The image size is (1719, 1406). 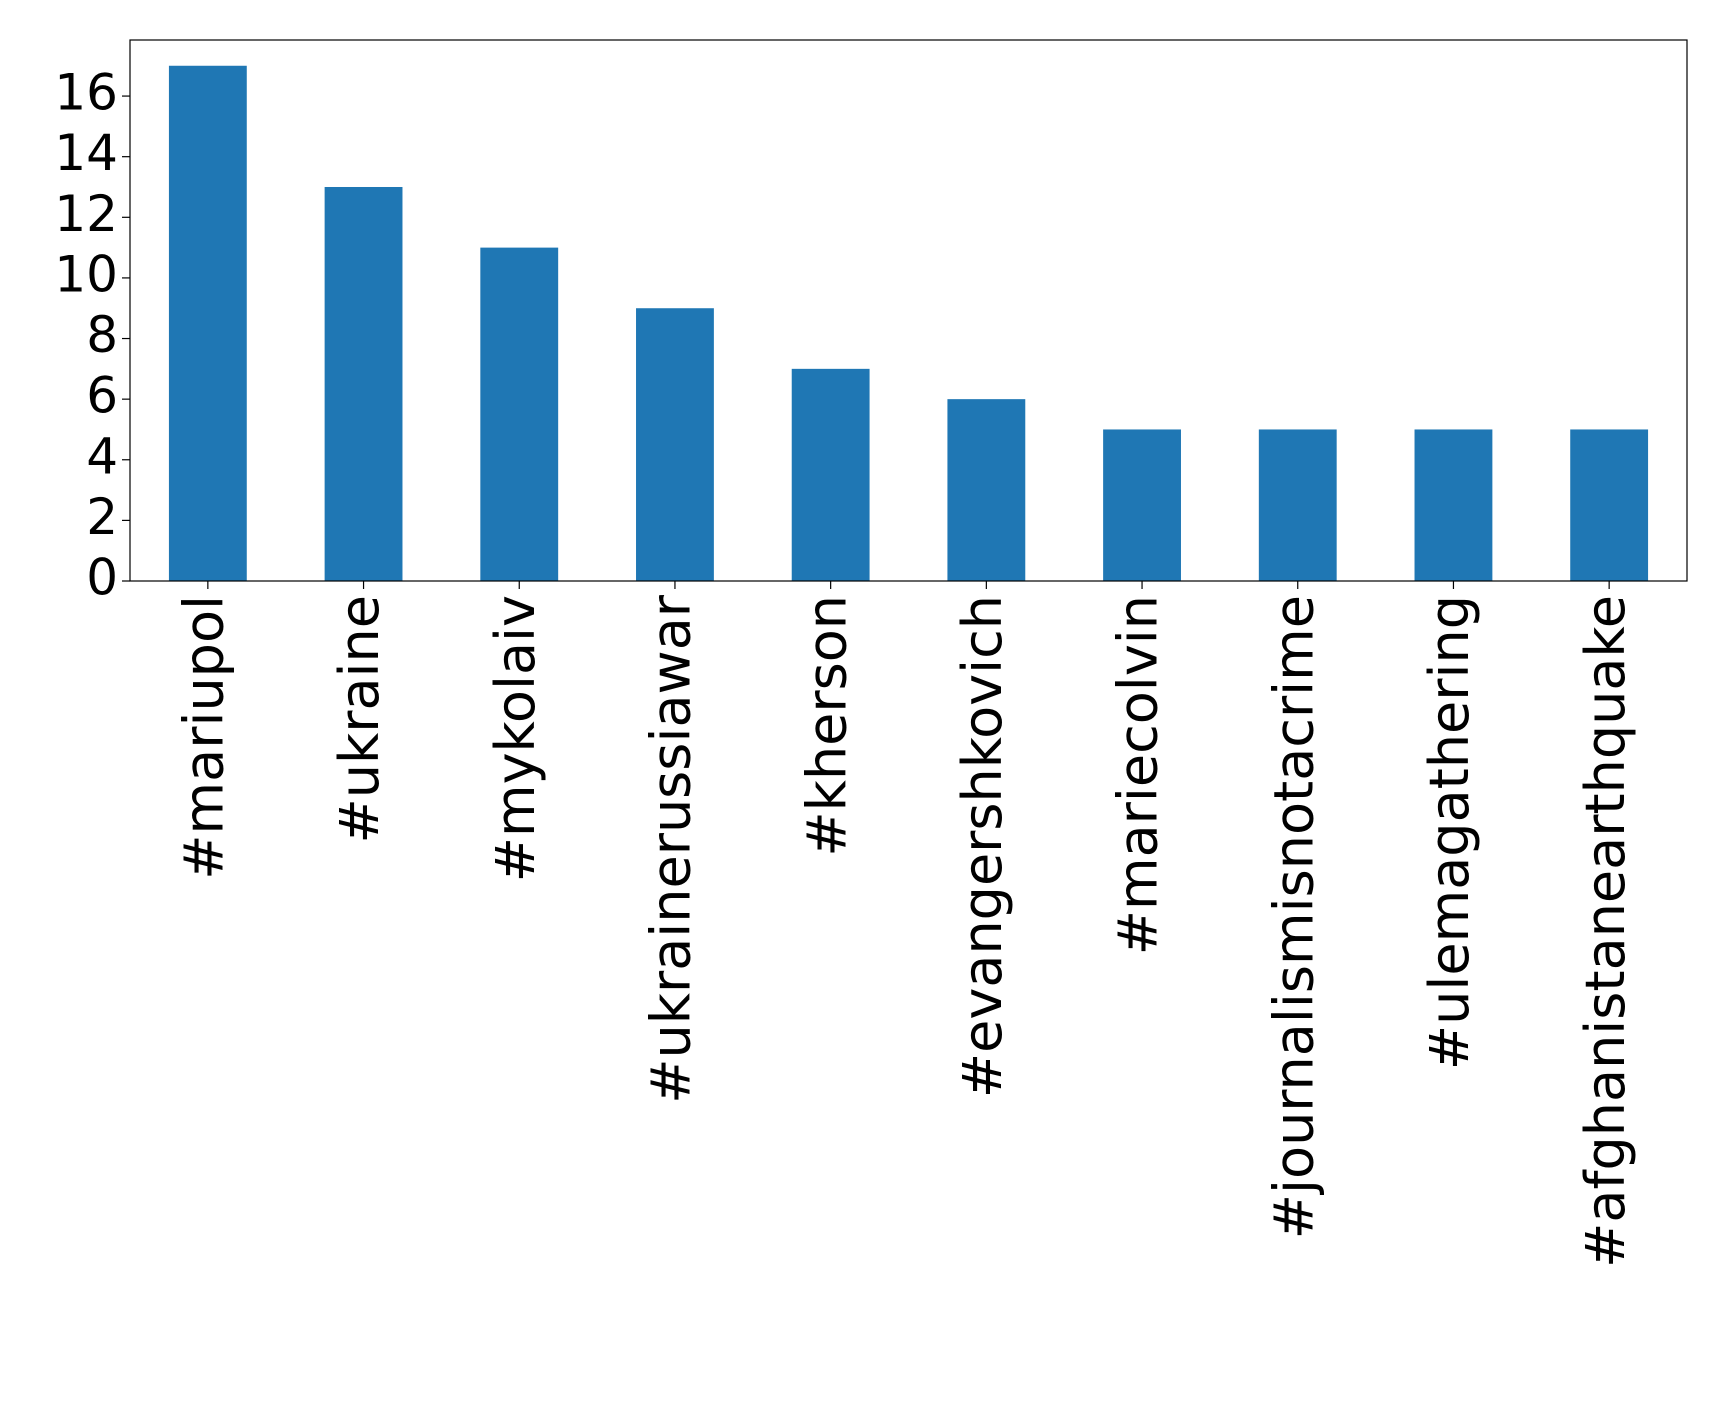 I want to click on y-tick-label: 4, so click(x=102, y=456).